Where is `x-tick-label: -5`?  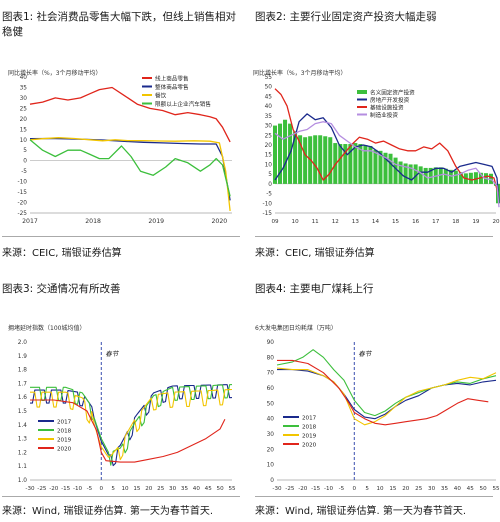 x-tick-label: -5 is located at coordinates (342, 489).